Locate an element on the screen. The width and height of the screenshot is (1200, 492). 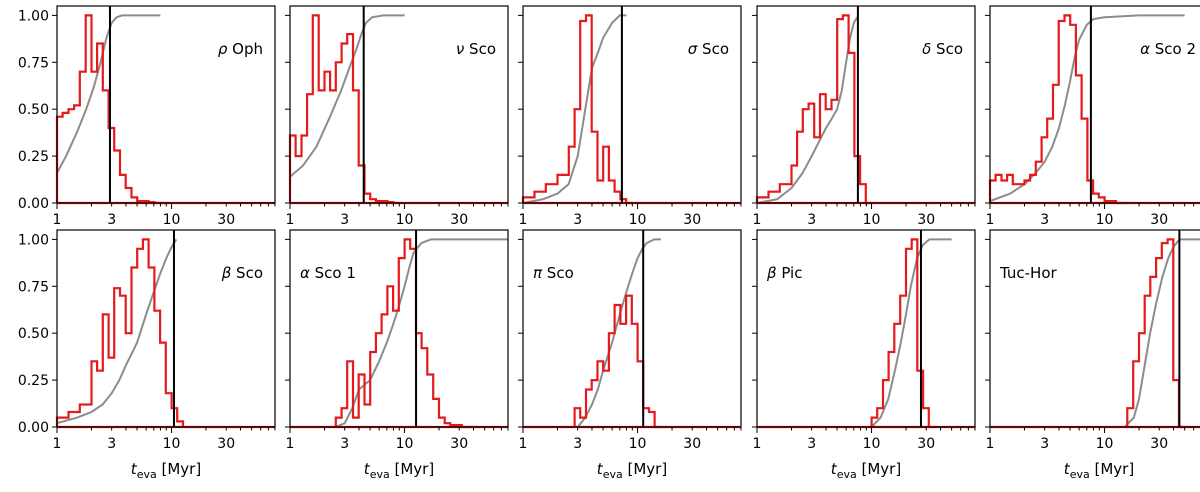
panel-label: α Sco 1 is located at coordinates (328, 273).